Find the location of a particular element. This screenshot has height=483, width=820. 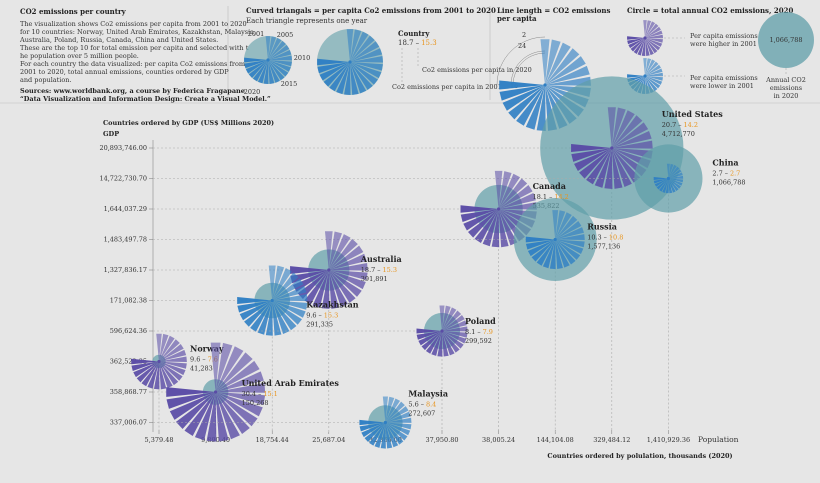

x-tick-label: 18,754.44 is located at coordinates (272, 440).